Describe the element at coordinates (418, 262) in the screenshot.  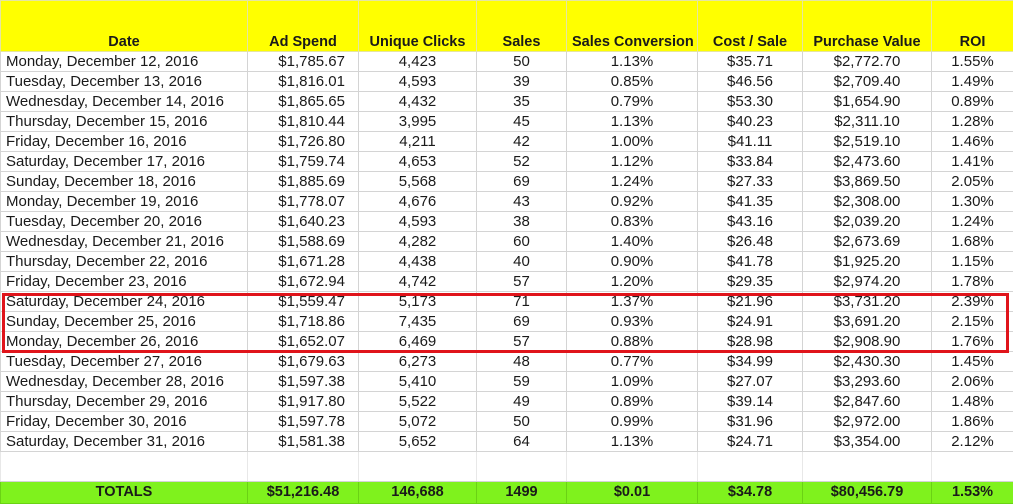
I see `cell-unique-clicks: 4,438` at that location.